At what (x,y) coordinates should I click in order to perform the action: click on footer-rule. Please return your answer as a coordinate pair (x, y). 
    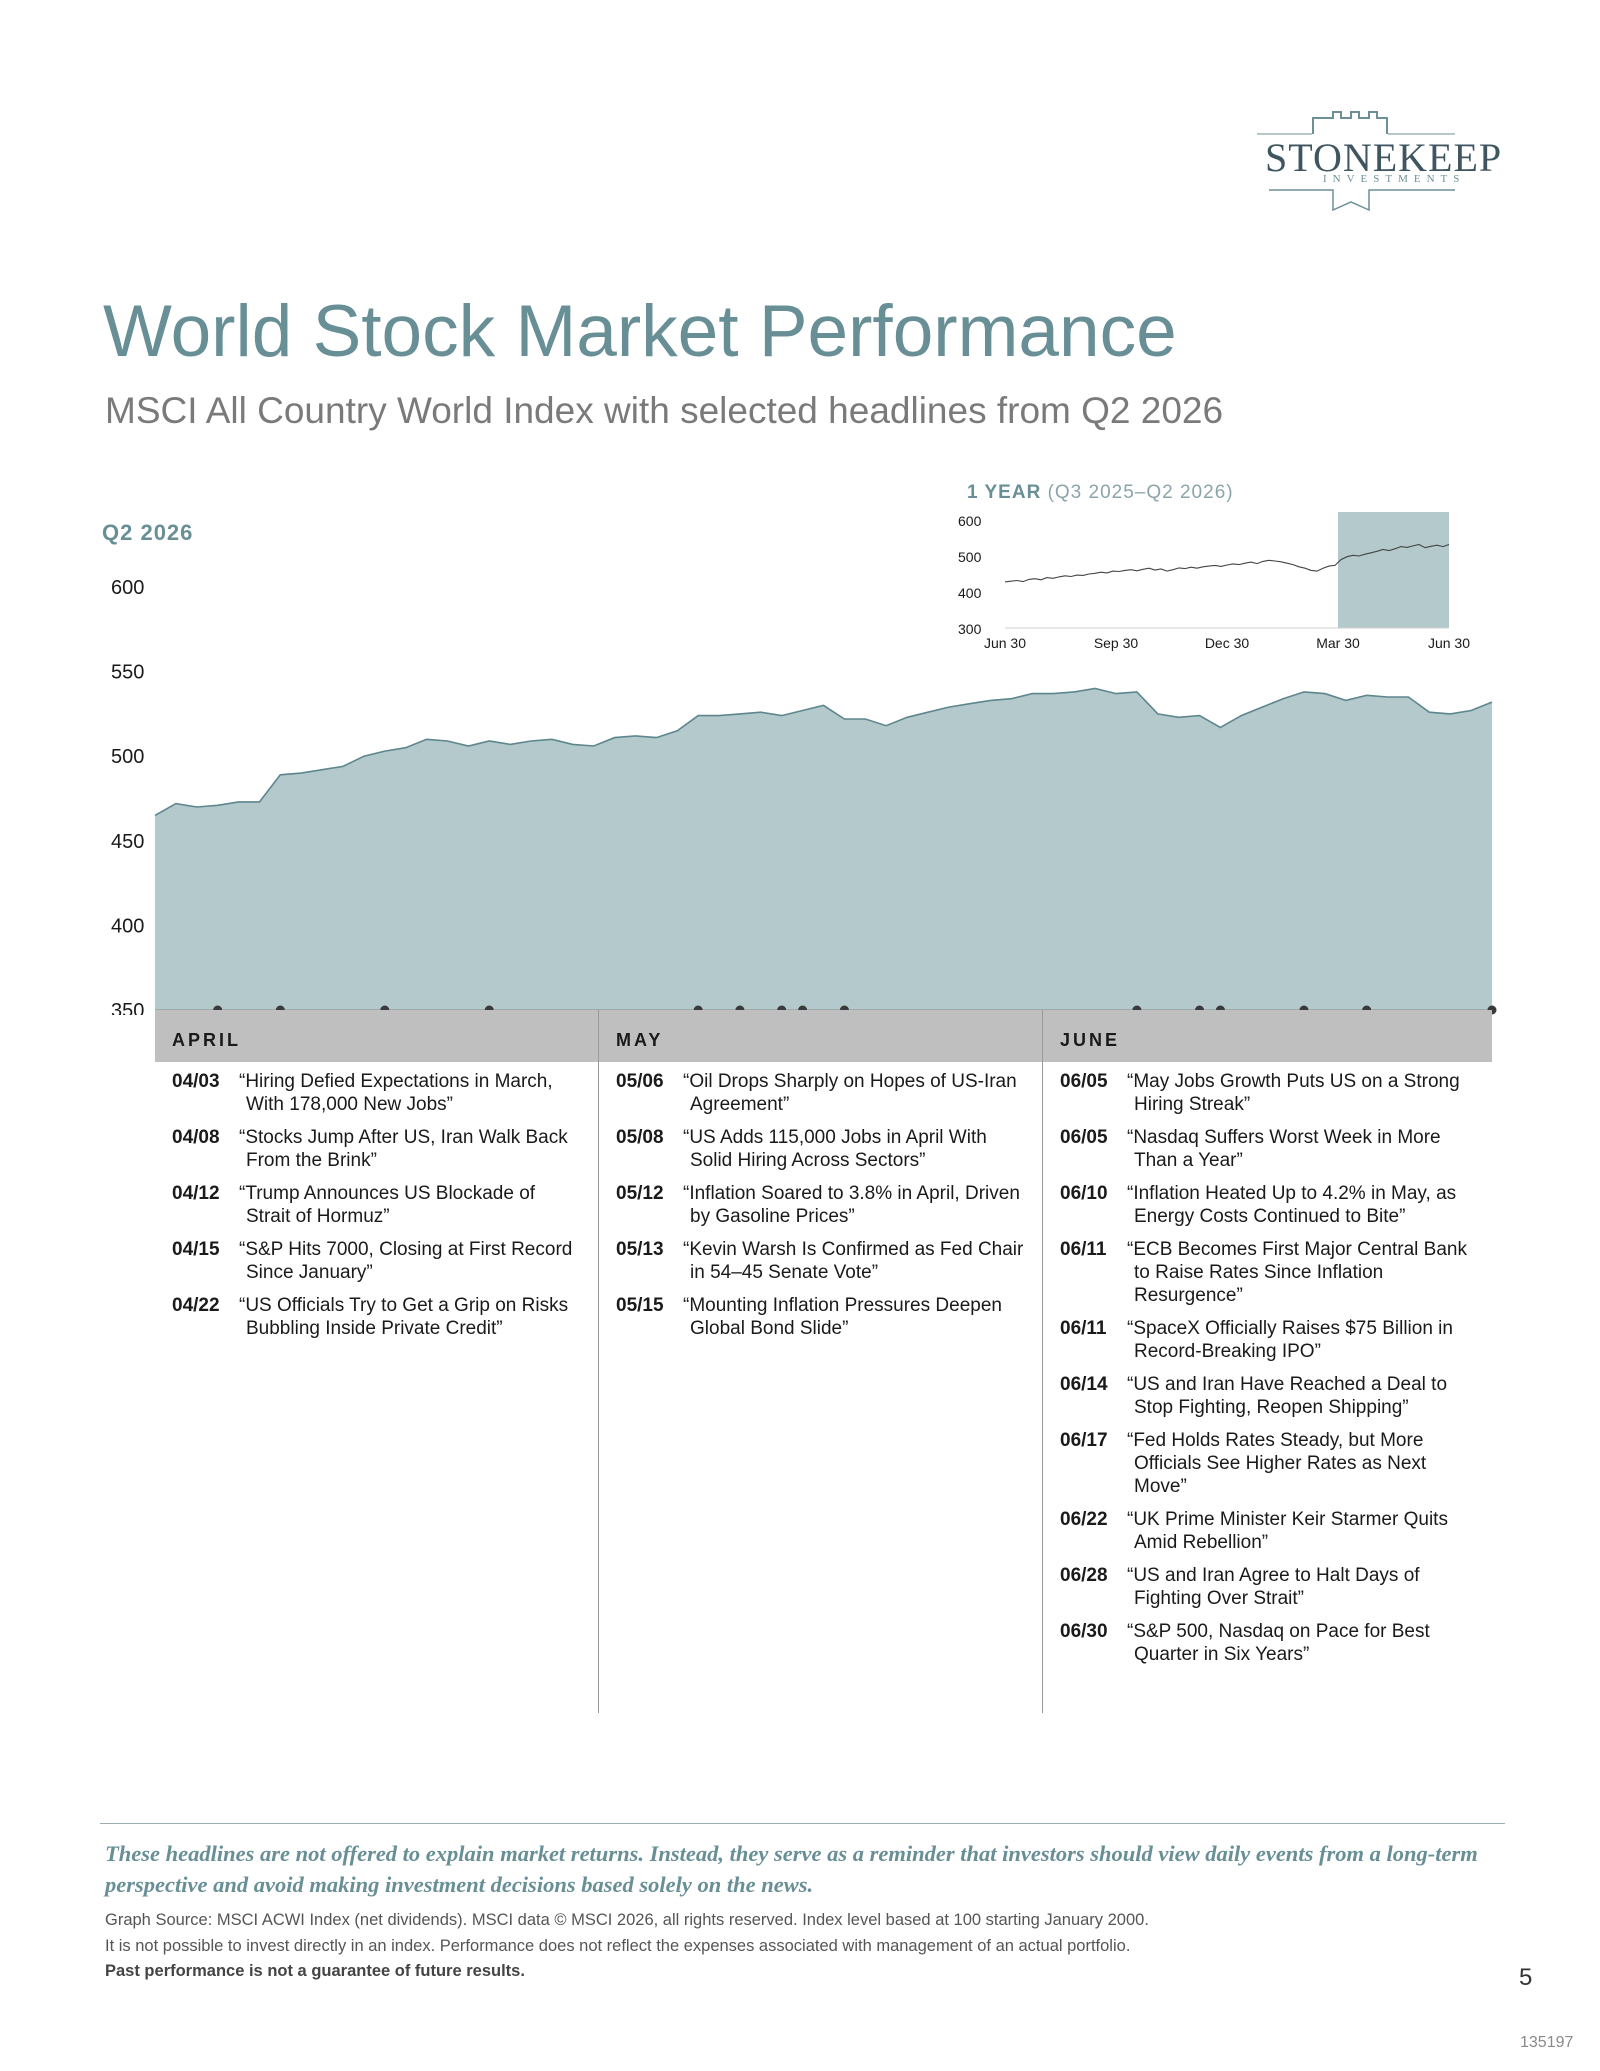
    Looking at the image, I should click on (802, 1823).